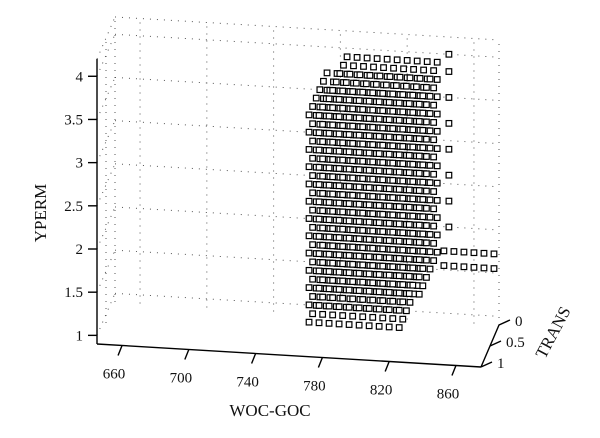  What do you see at coordinates (289, 355) in the screenshot?
I see `x-axis-line` at bounding box center [289, 355].